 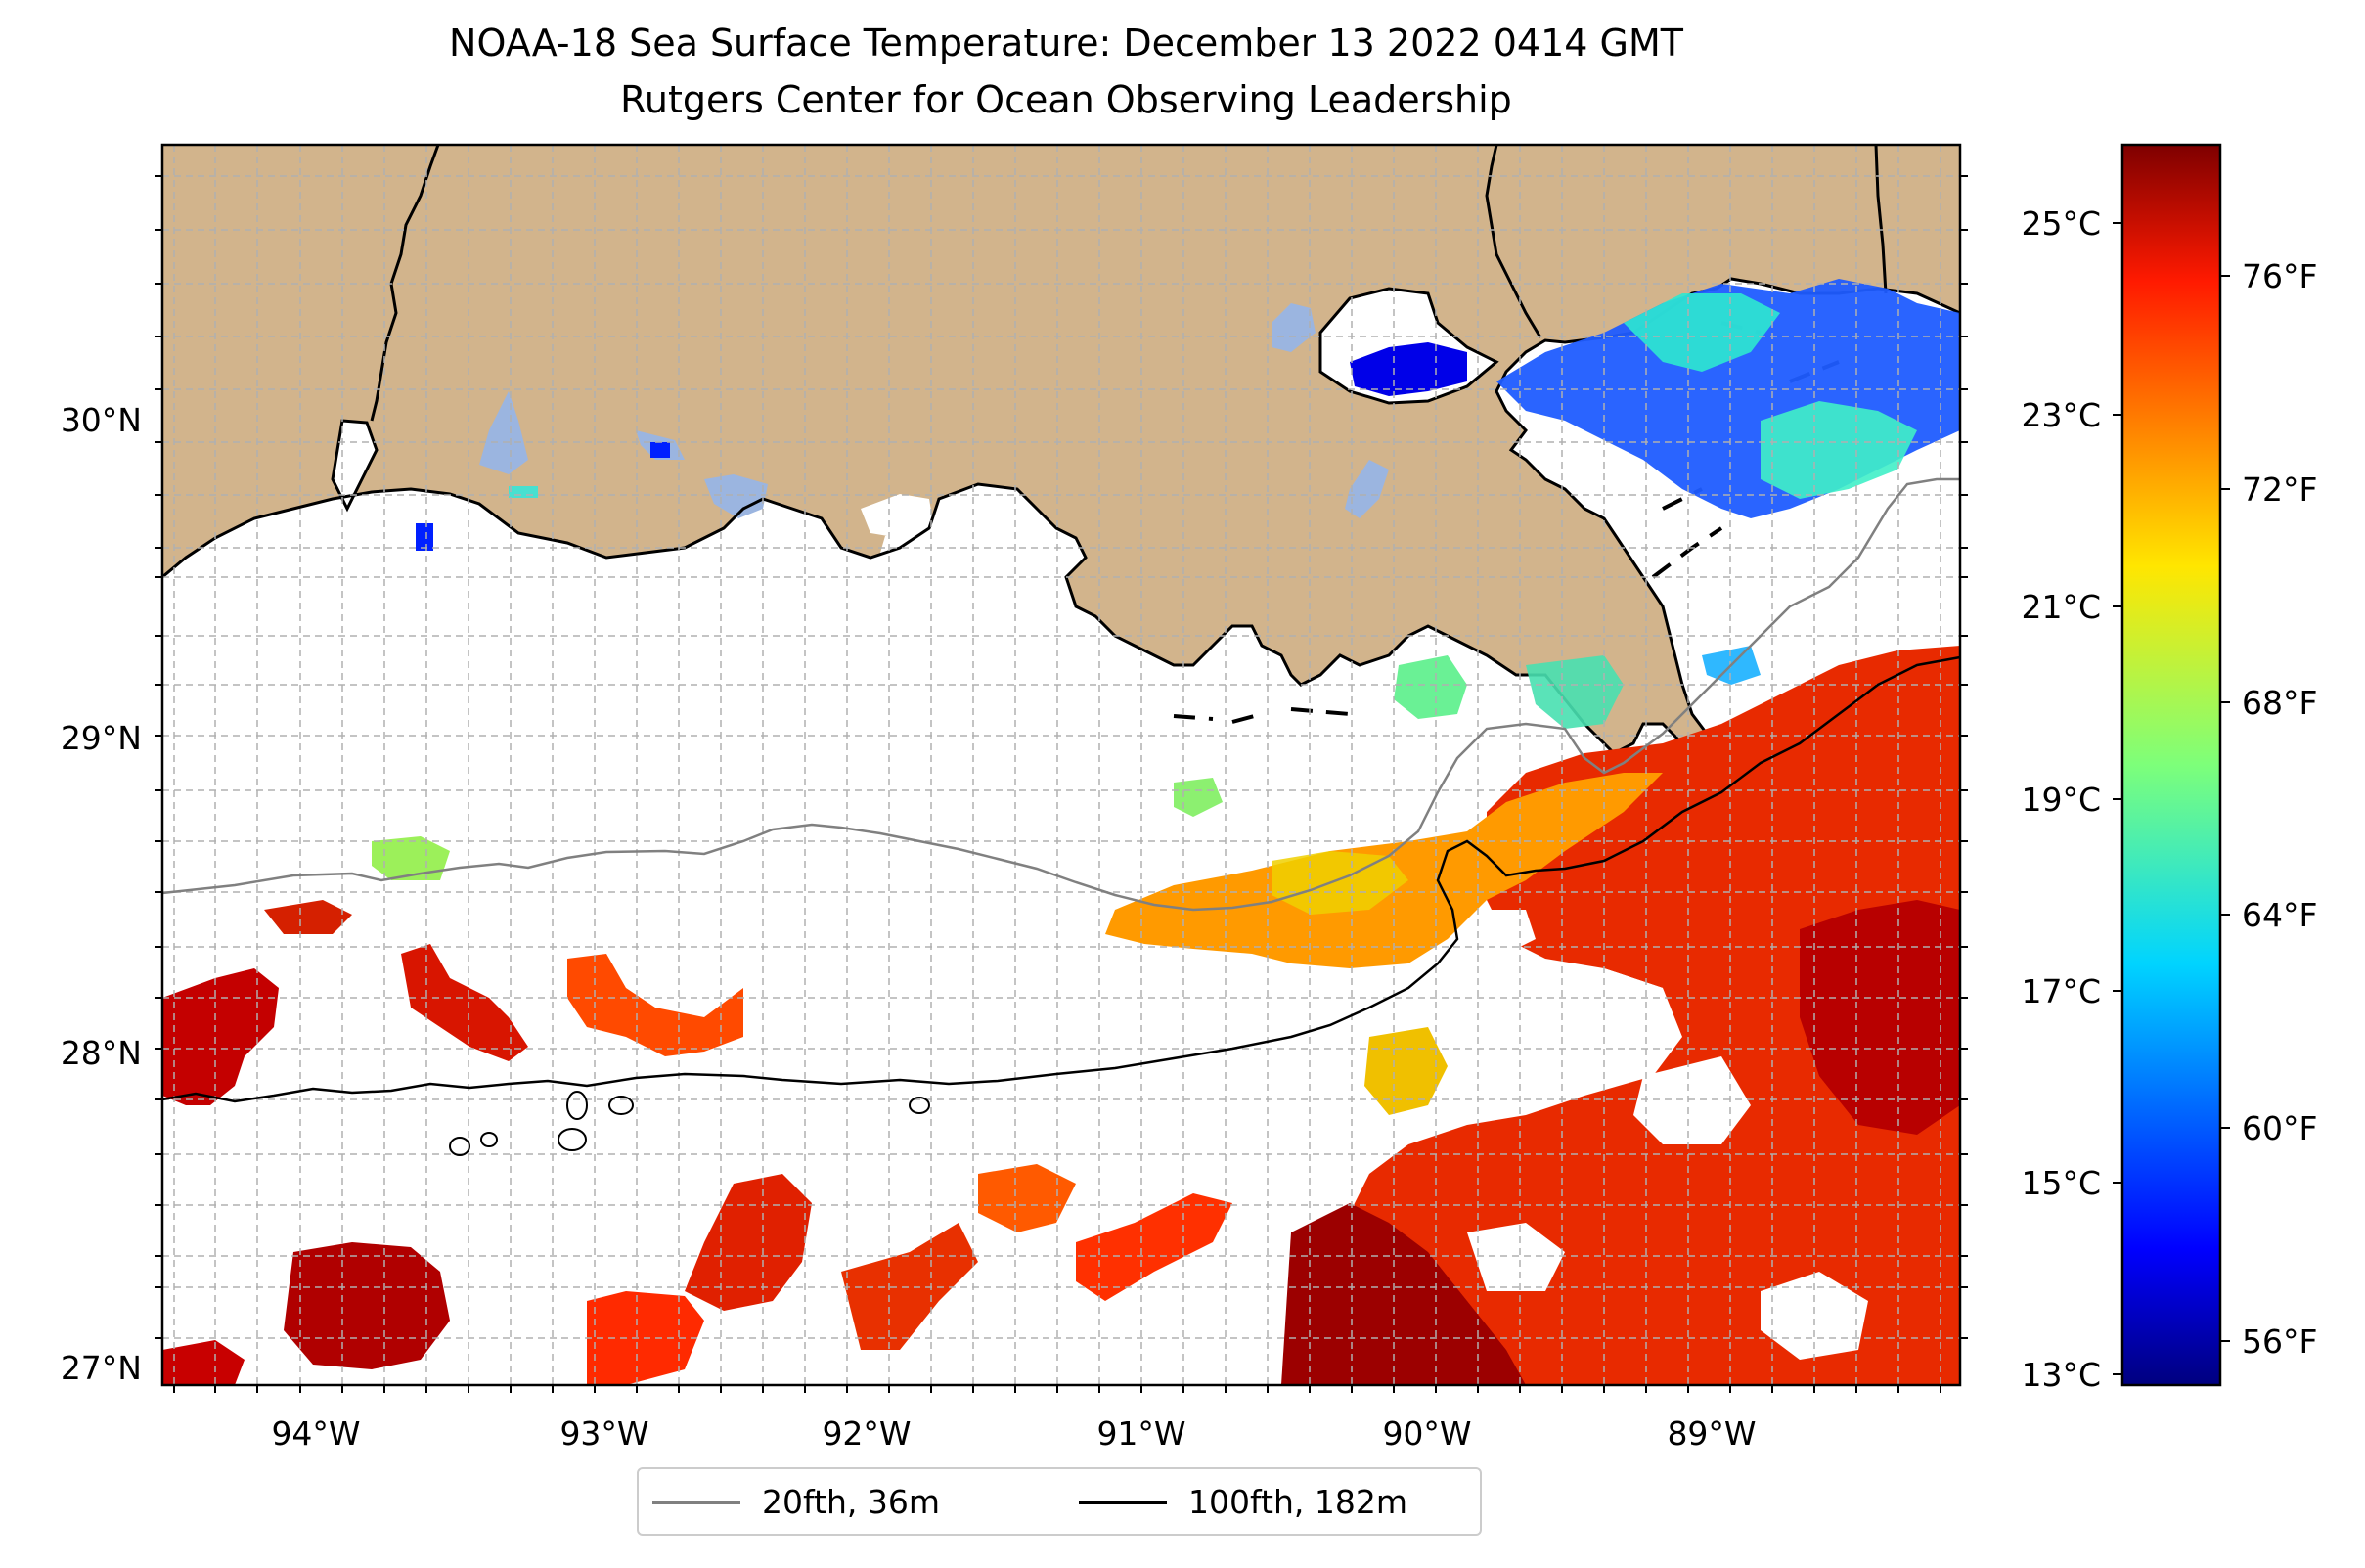 I want to click on atchafalaya-bay, so click(x=897, y=516).